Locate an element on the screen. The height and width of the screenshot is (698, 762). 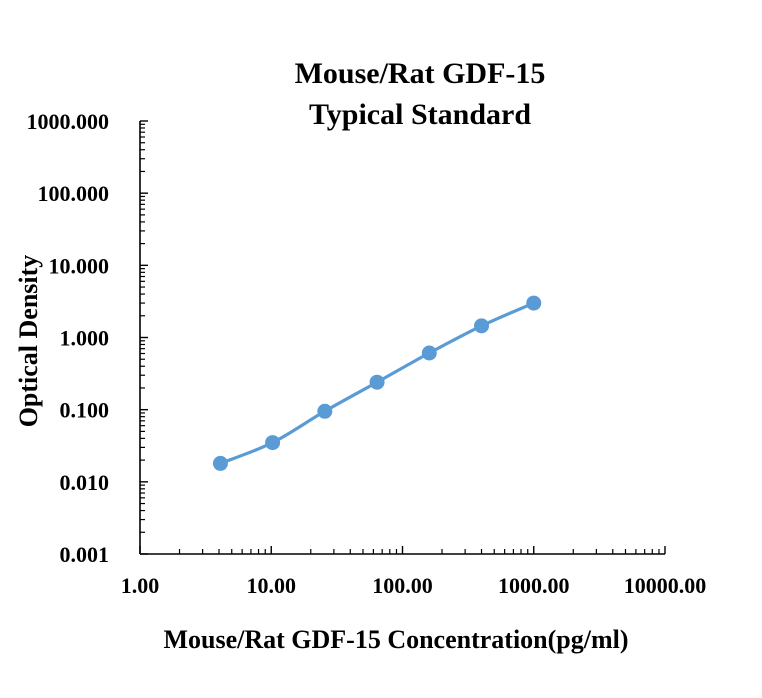
y-tick-label: 100.000 is located at coordinates (74, 193).